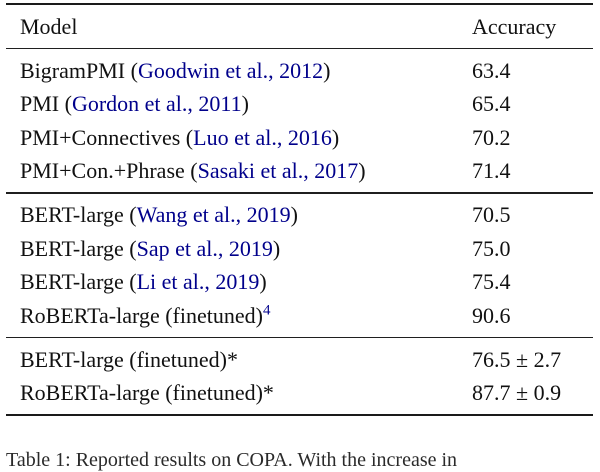  I want to click on model-cell: RoBERTa-large (finetuned)*, so click(239, 393).